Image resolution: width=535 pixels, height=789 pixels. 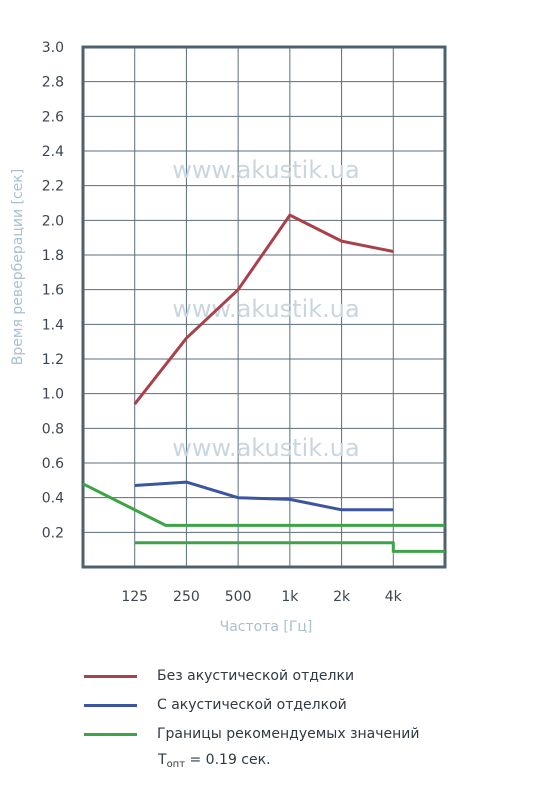 What do you see at coordinates (53, 395) in the screenshot?
I see `y-tick-label: 1.0` at bounding box center [53, 395].